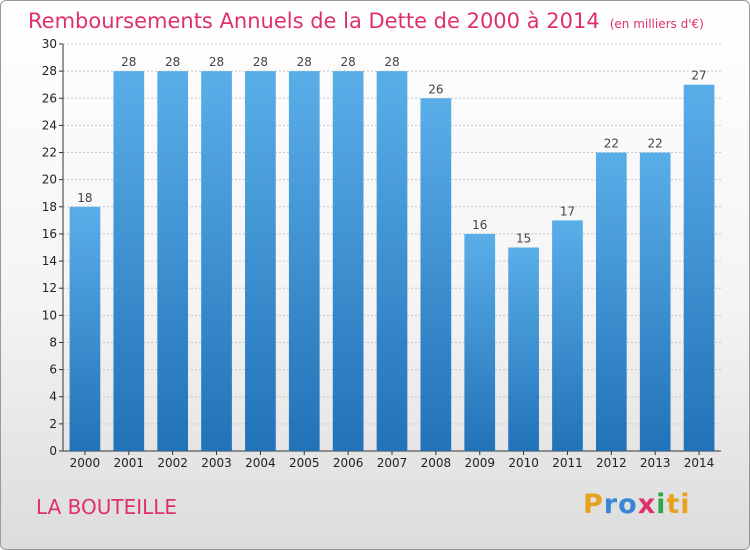 Image resolution: width=750 pixels, height=550 pixels. What do you see at coordinates (567, 211) in the screenshot?
I see `bar-value-label: 17` at bounding box center [567, 211].